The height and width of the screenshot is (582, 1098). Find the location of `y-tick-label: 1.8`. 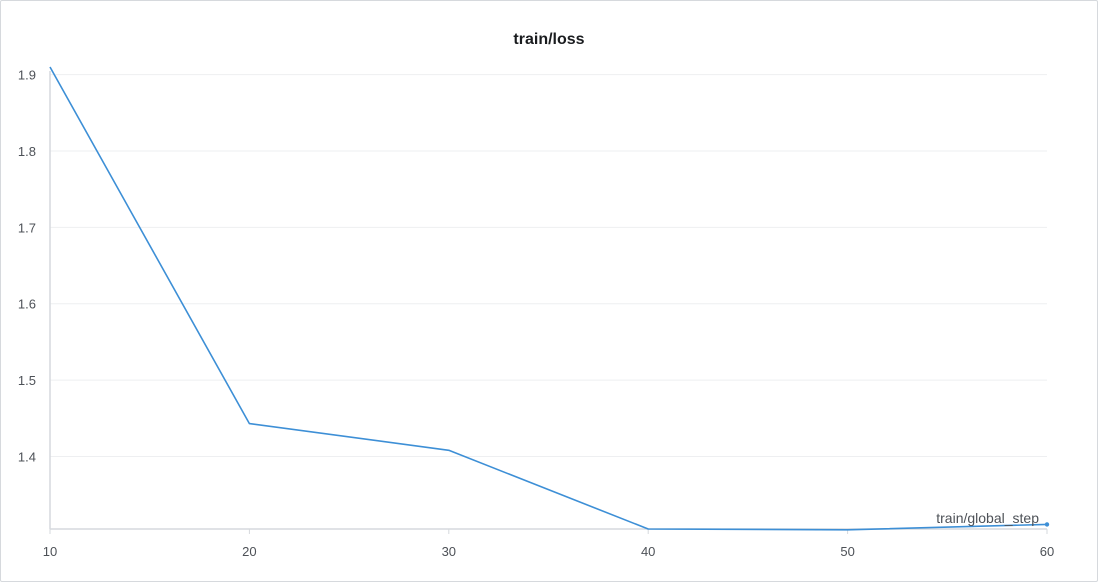

y-tick-label: 1.8 is located at coordinates (27, 151).